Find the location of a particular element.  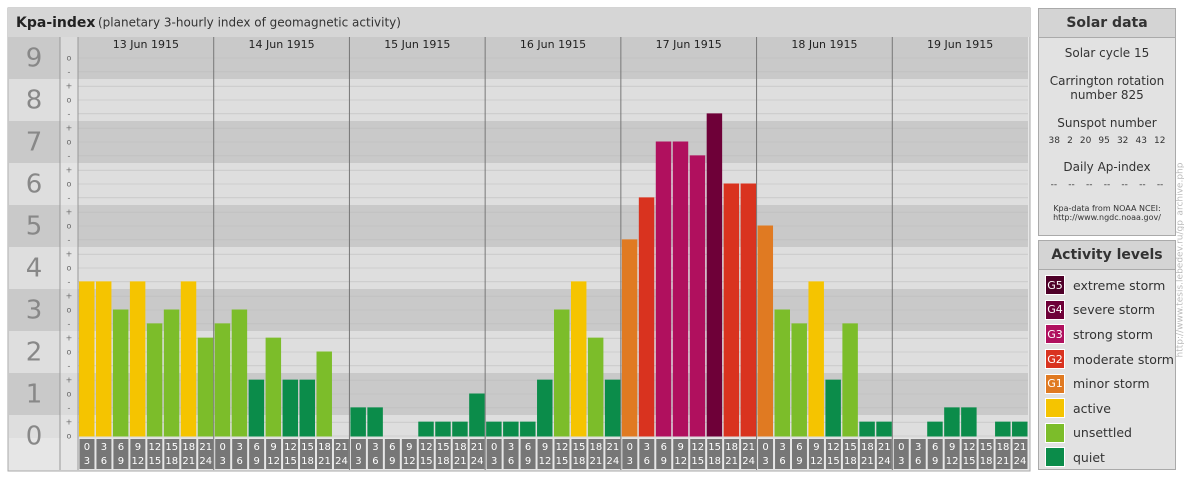

legend-label: extreme storm is located at coordinates (1119, 285).